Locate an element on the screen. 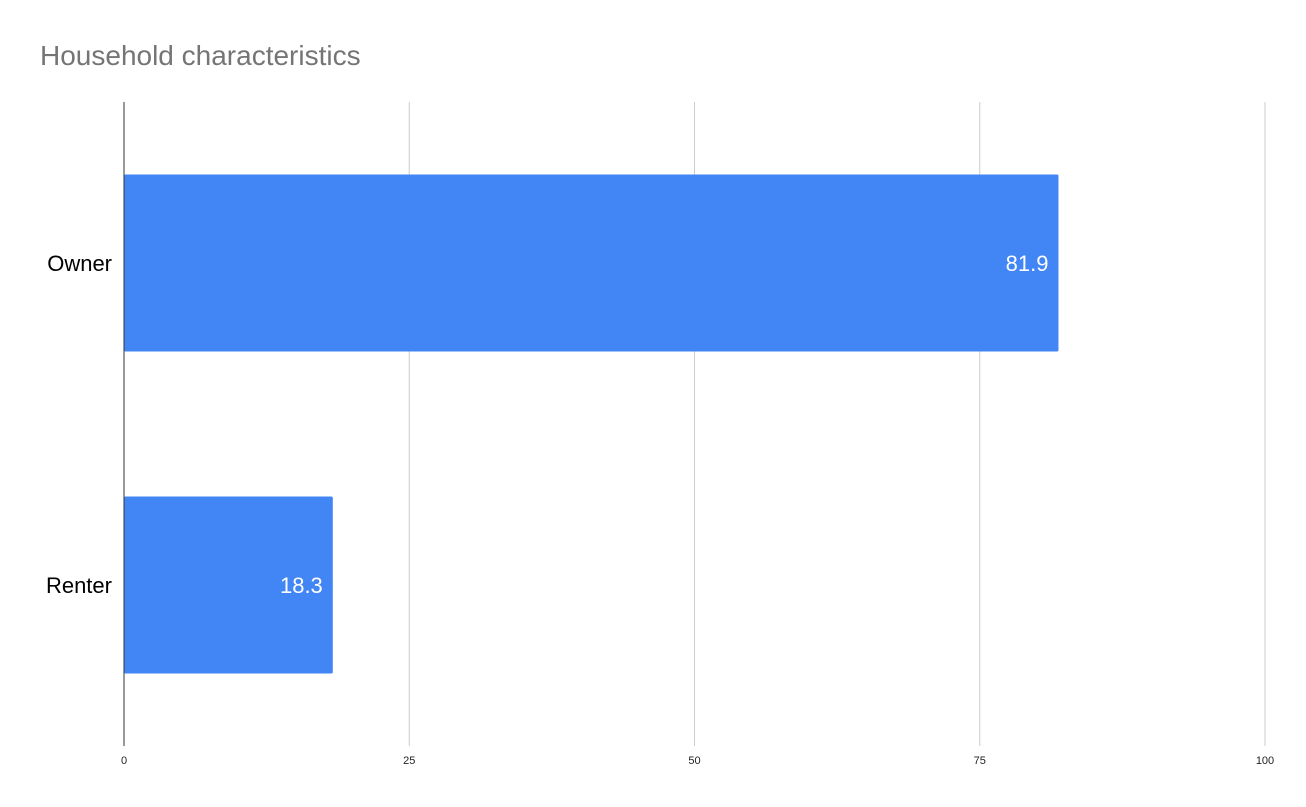 The image size is (1306, 807). x-tick-label: 25 is located at coordinates (409, 761).